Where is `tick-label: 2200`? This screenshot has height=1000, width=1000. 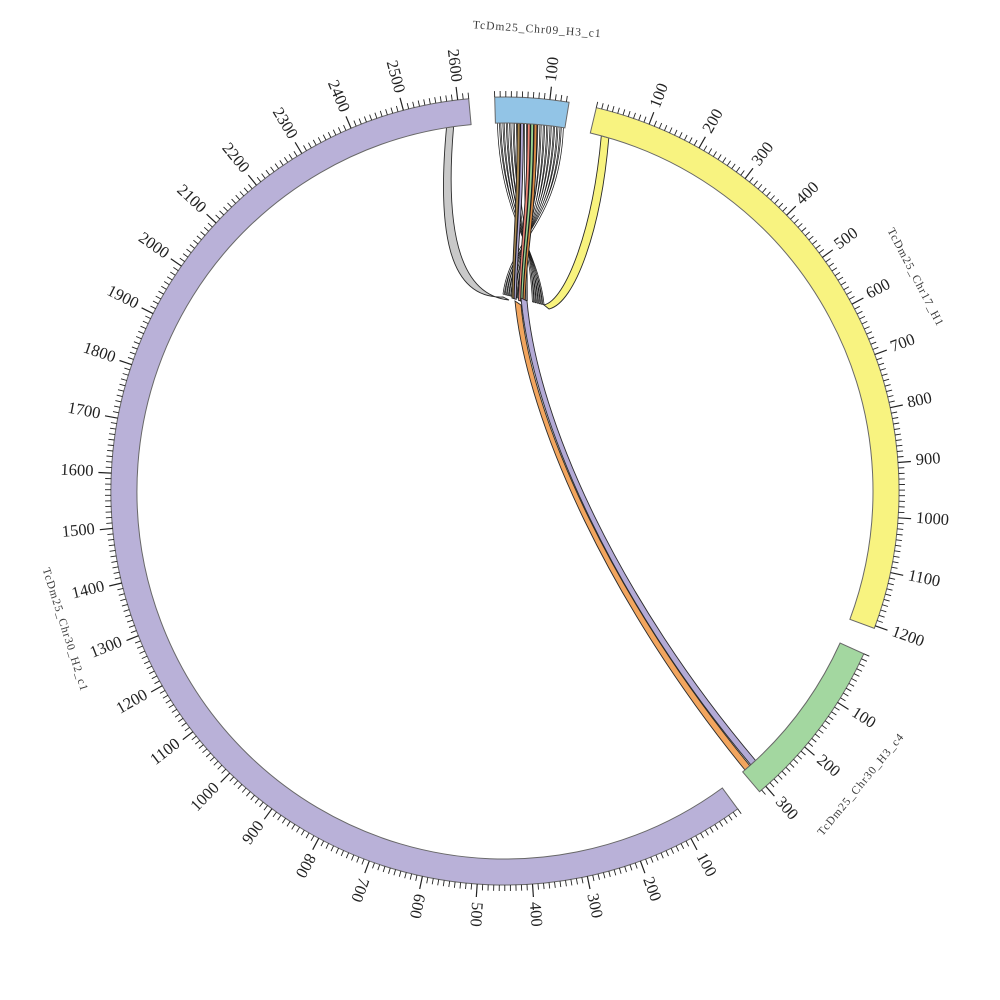 tick-label: 2200 is located at coordinates (236, 158).